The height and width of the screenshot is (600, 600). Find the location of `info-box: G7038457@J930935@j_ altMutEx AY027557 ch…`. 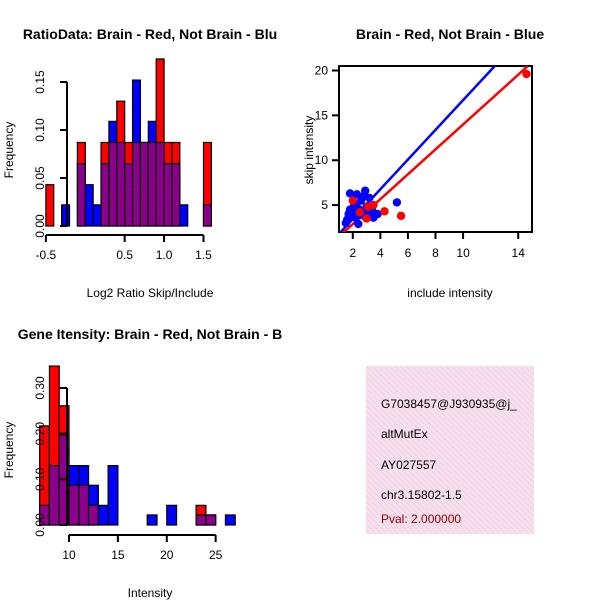

info-box: G7038457@J930935@j_ altMutEx AY027557 ch… is located at coordinates (450, 450).